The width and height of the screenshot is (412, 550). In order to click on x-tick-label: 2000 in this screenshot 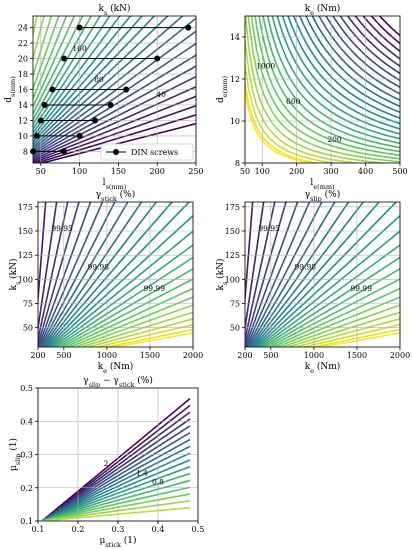, I will do `click(400, 355)`.